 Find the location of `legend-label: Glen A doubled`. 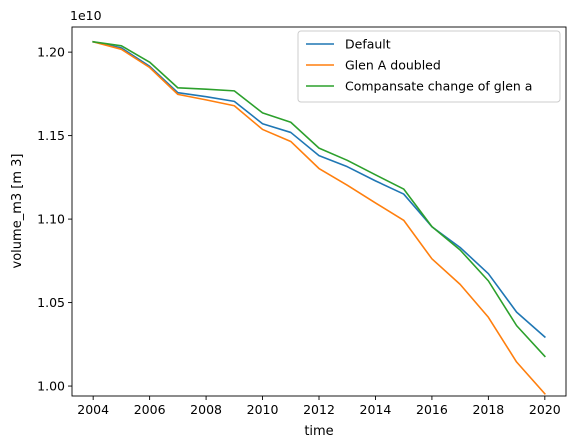

legend-label: Glen A doubled is located at coordinates (393, 65).